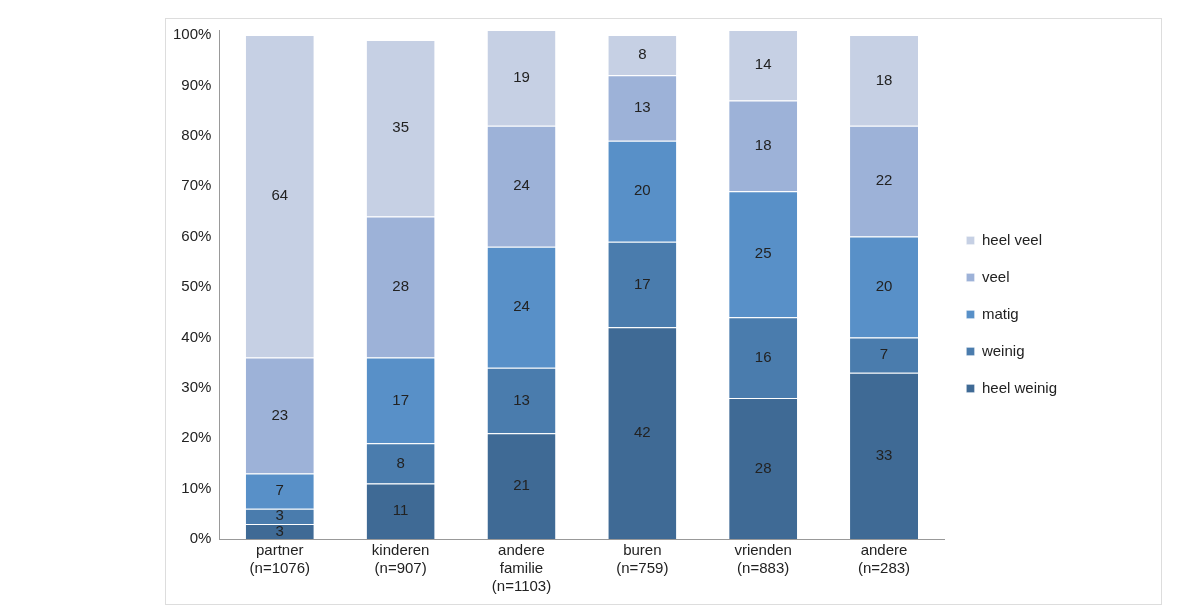 Image resolution: width=1187 pixels, height=607 pixels. I want to click on x-tick-label: buren (n=759), so click(642, 559).